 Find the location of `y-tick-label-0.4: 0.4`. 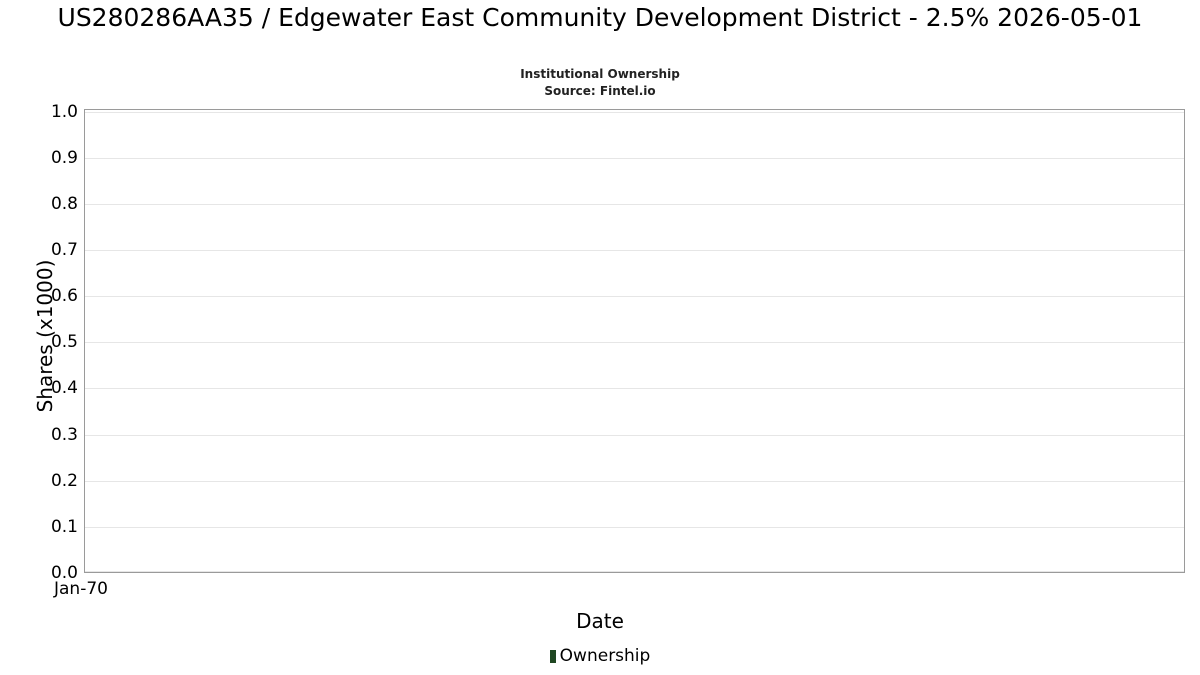

y-tick-label-0.4: 0.4 is located at coordinates (64, 388).